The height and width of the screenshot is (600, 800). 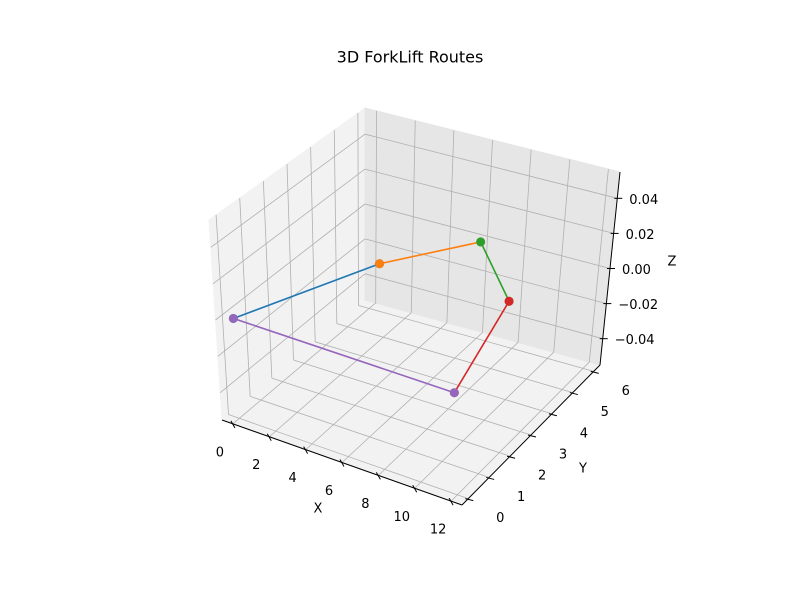 I want to click on z-tick-label: 0.00, so click(x=636, y=270).